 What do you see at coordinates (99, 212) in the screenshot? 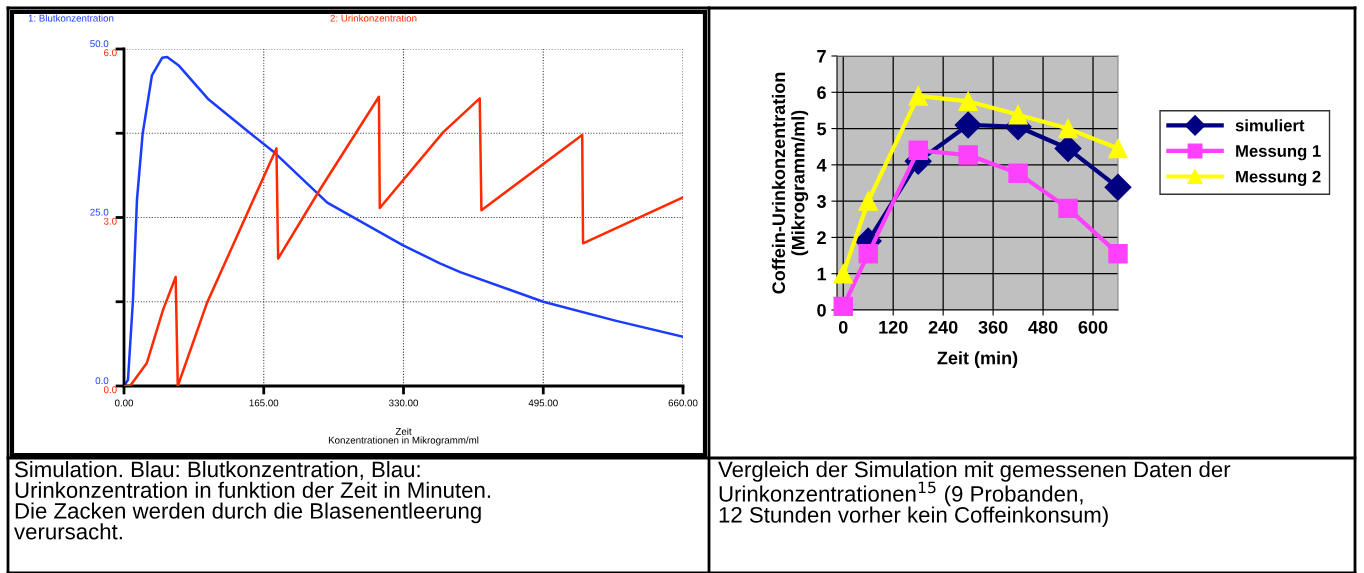
I see `y-tick-label: 25.0` at bounding box center [99, 212].